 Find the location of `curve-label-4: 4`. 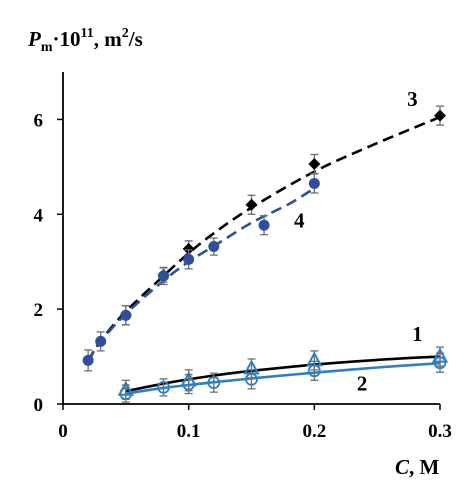

curve-label-4: 4 is located at coordinates (299, 221).